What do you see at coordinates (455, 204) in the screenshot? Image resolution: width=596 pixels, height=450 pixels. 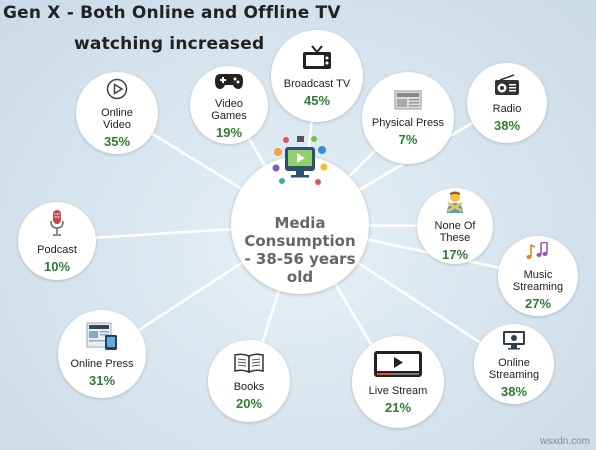 I see `person-shrug-icon` at bounding box center [455, 204].